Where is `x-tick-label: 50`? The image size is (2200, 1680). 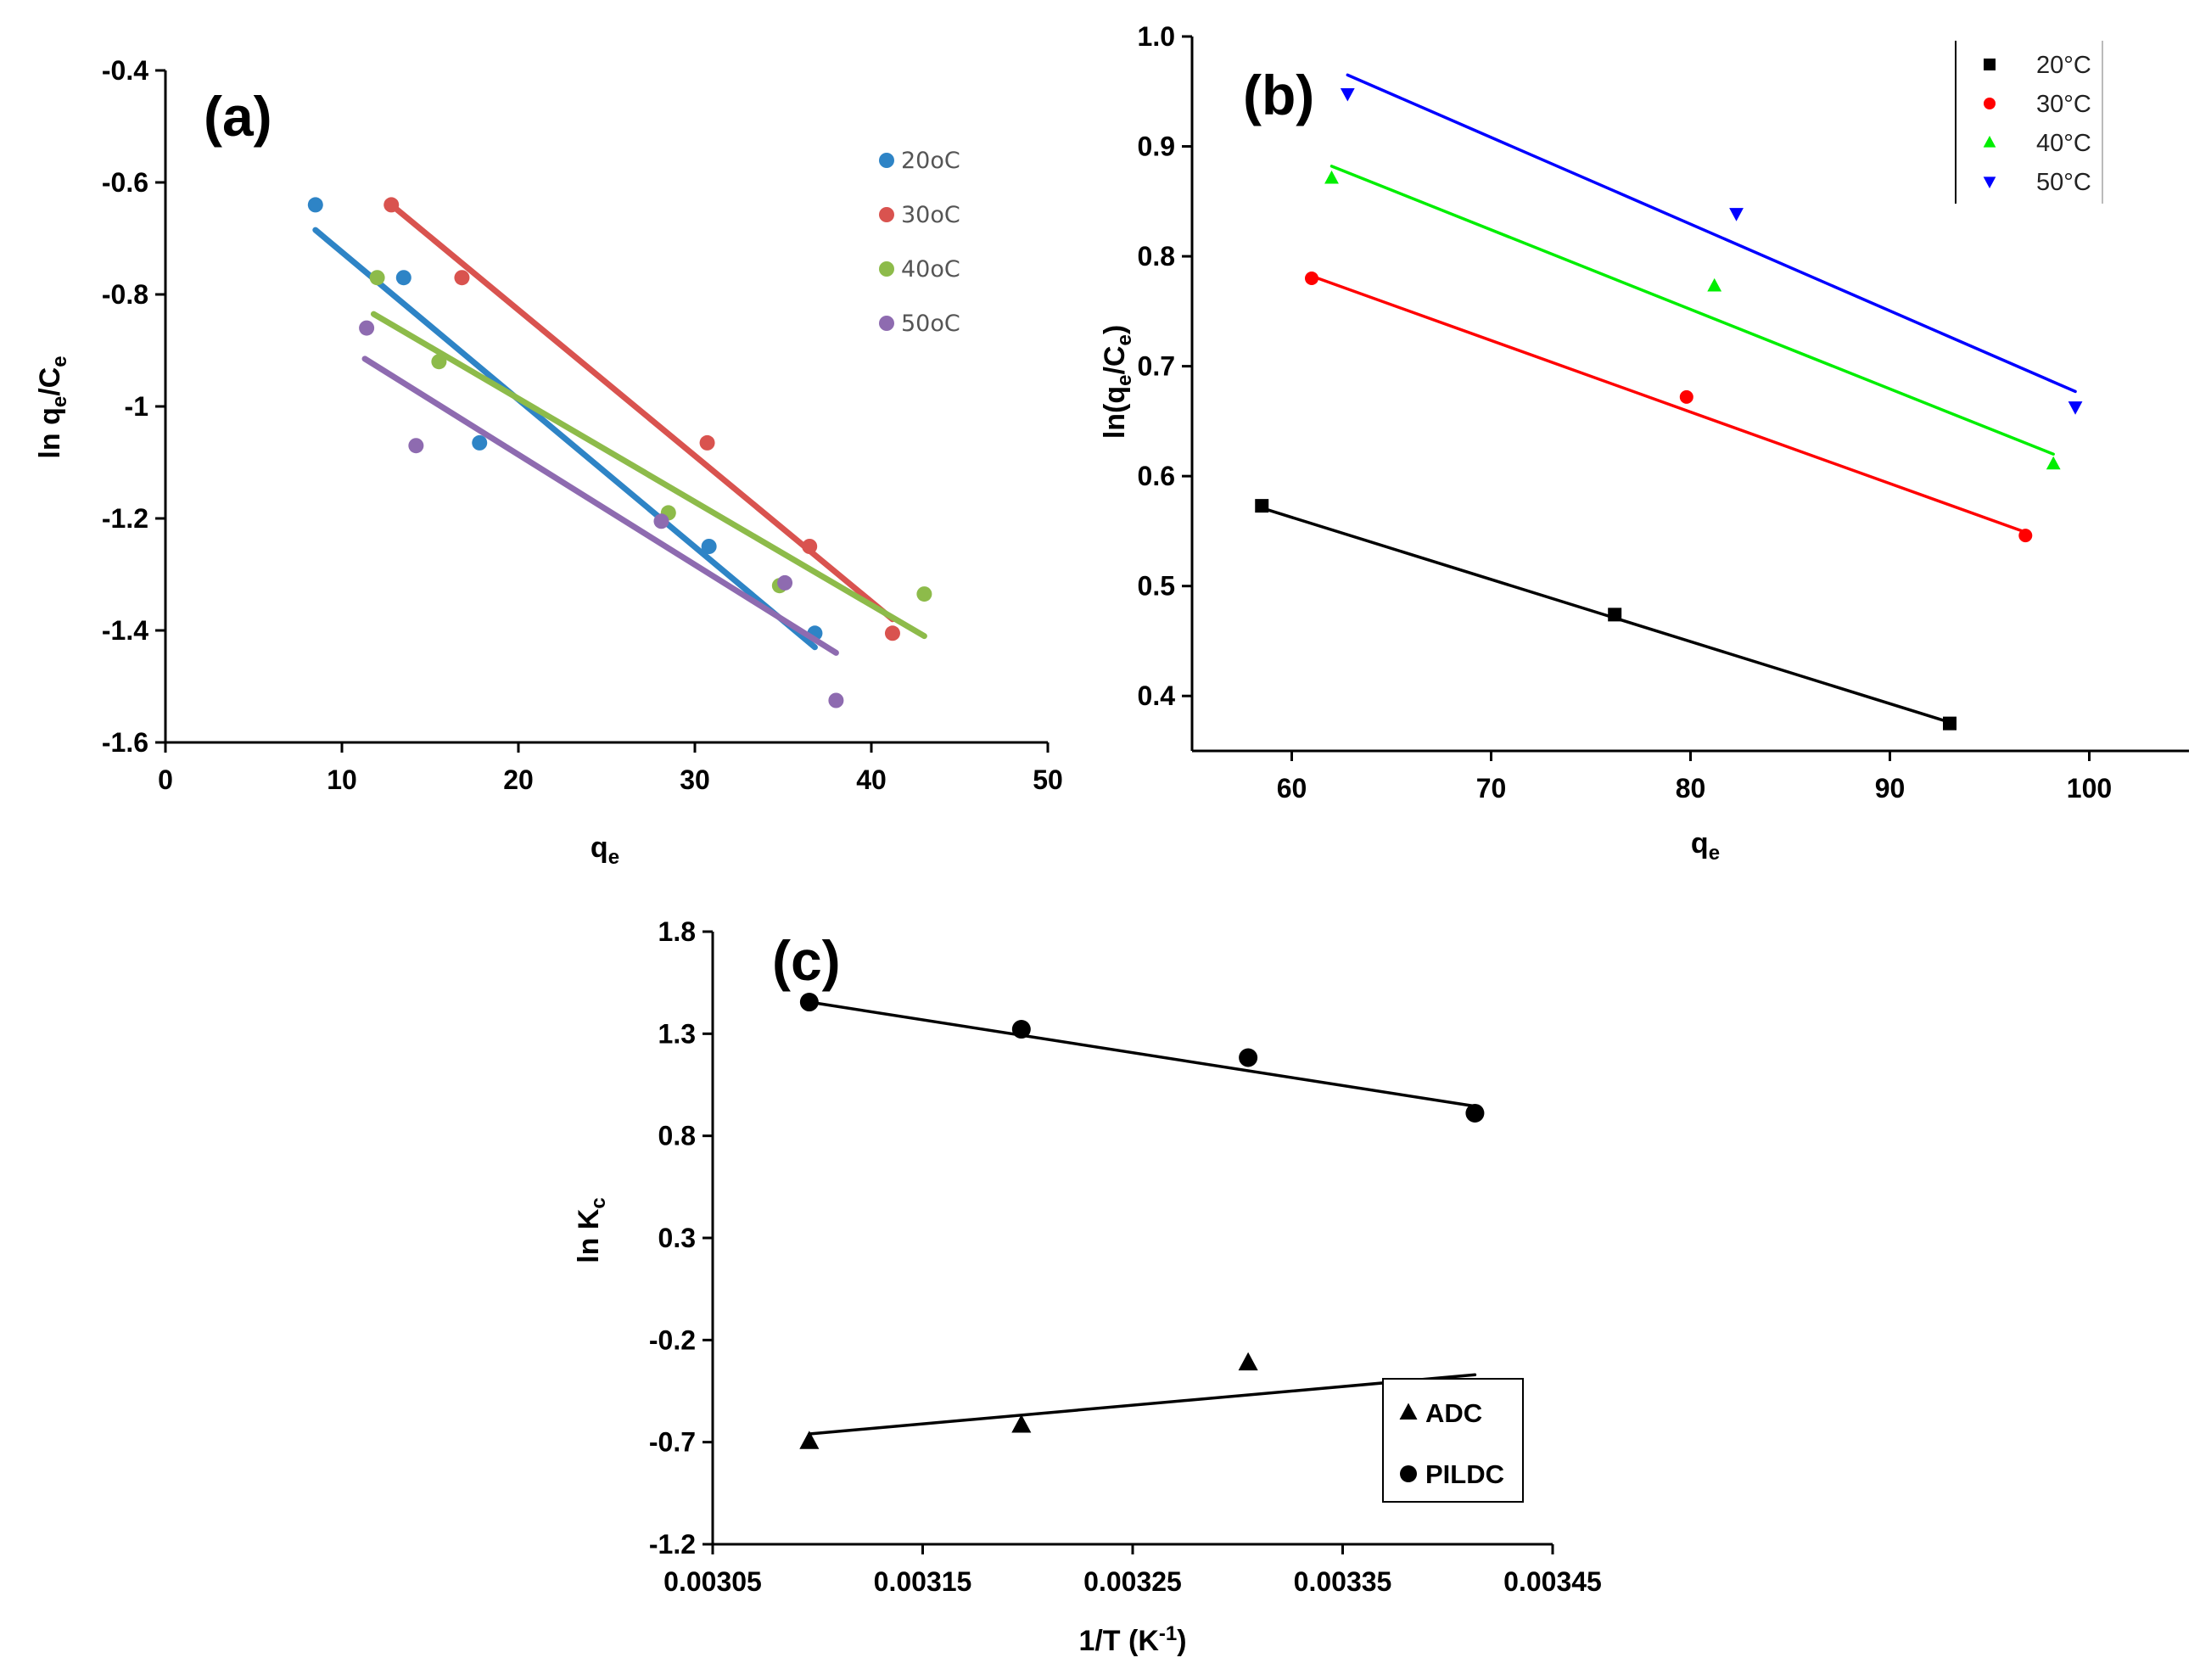 x-tick-label: 50 is located at coordinates (1048, 779).